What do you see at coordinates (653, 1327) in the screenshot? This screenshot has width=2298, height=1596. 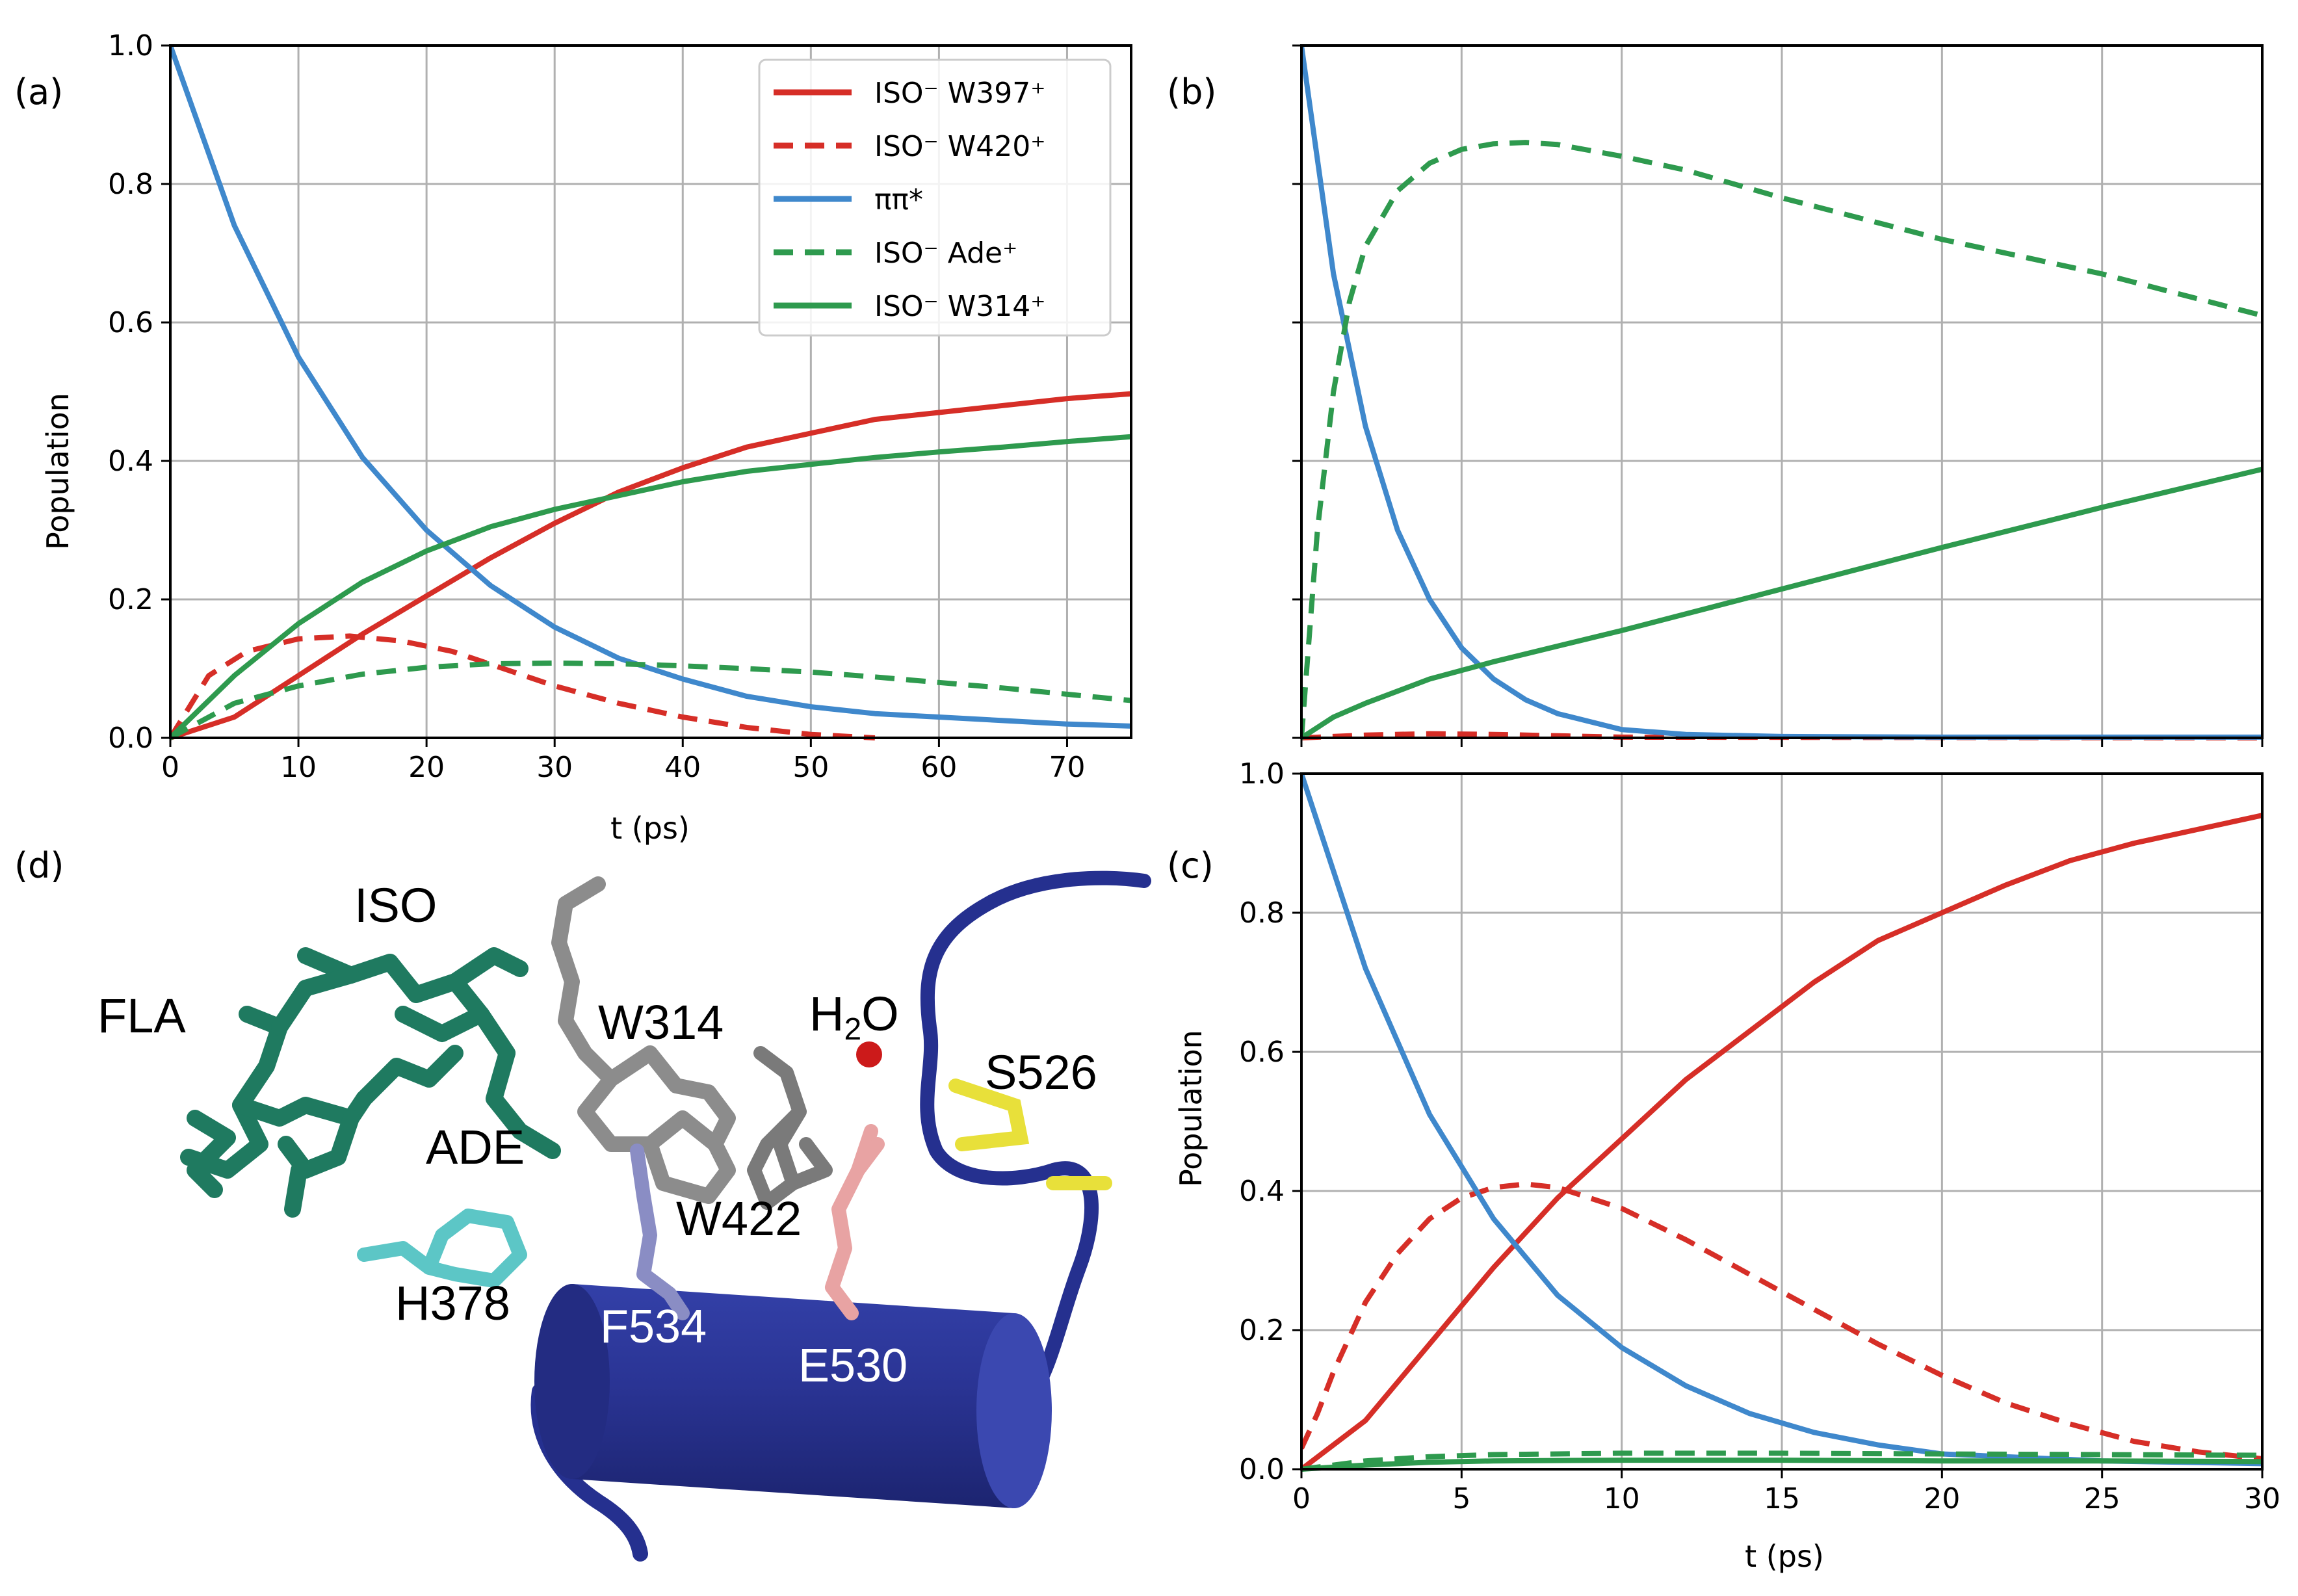 I see `label-f534: F534` at bounding box center [653, 1327].